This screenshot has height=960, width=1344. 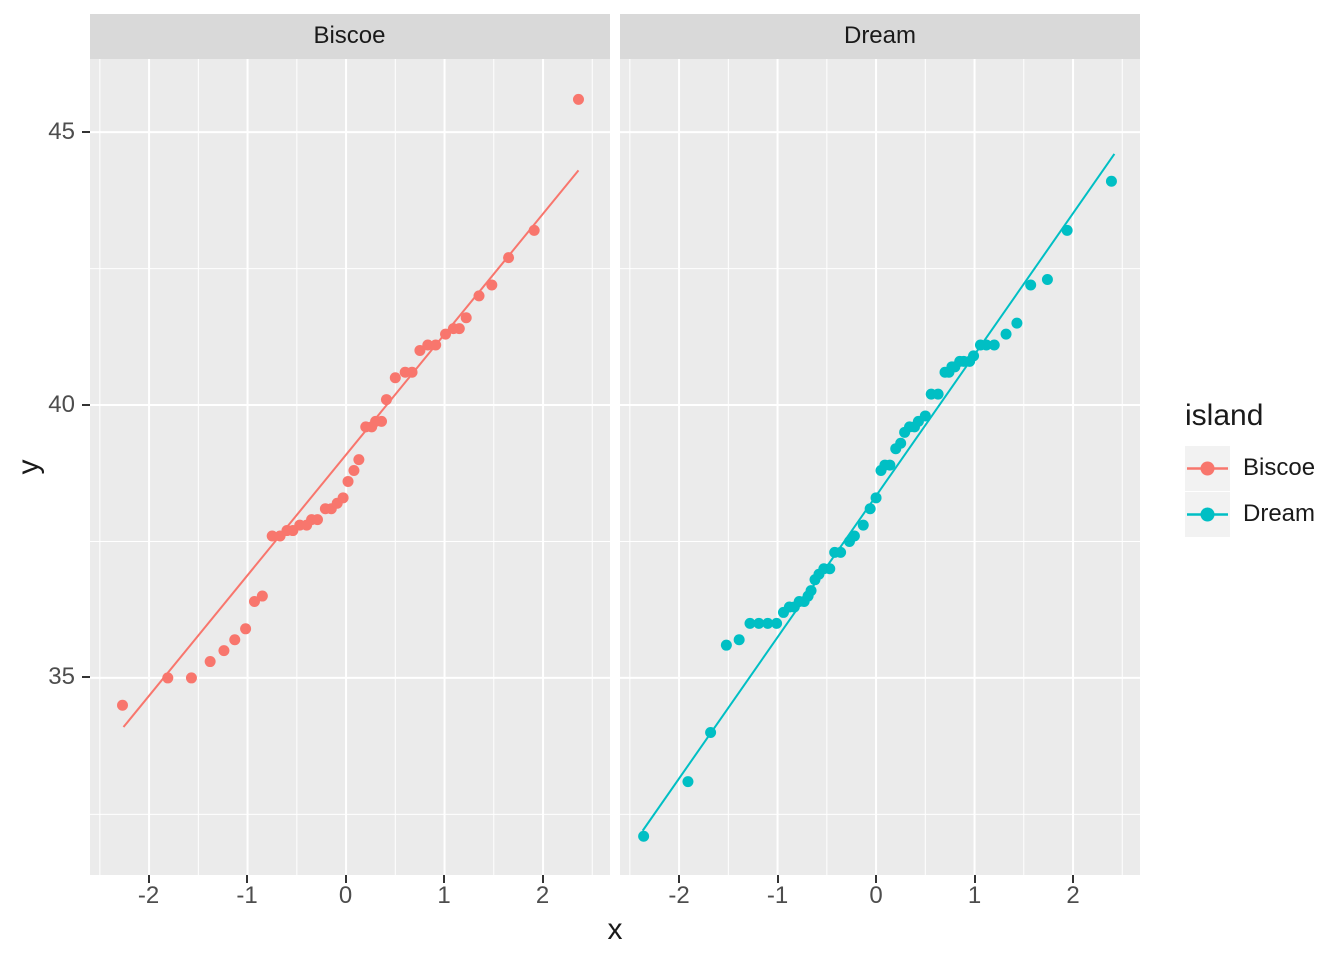 I want to click on legend-key-biscoe, so click(x=1207, y=468).